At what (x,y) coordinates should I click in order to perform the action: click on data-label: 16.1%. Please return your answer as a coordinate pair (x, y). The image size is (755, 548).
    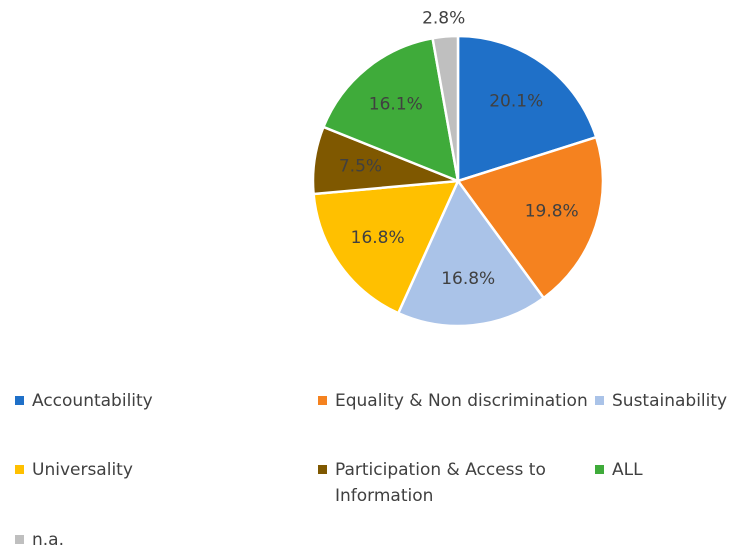
    Looking at the image, I should click on (396, 104).